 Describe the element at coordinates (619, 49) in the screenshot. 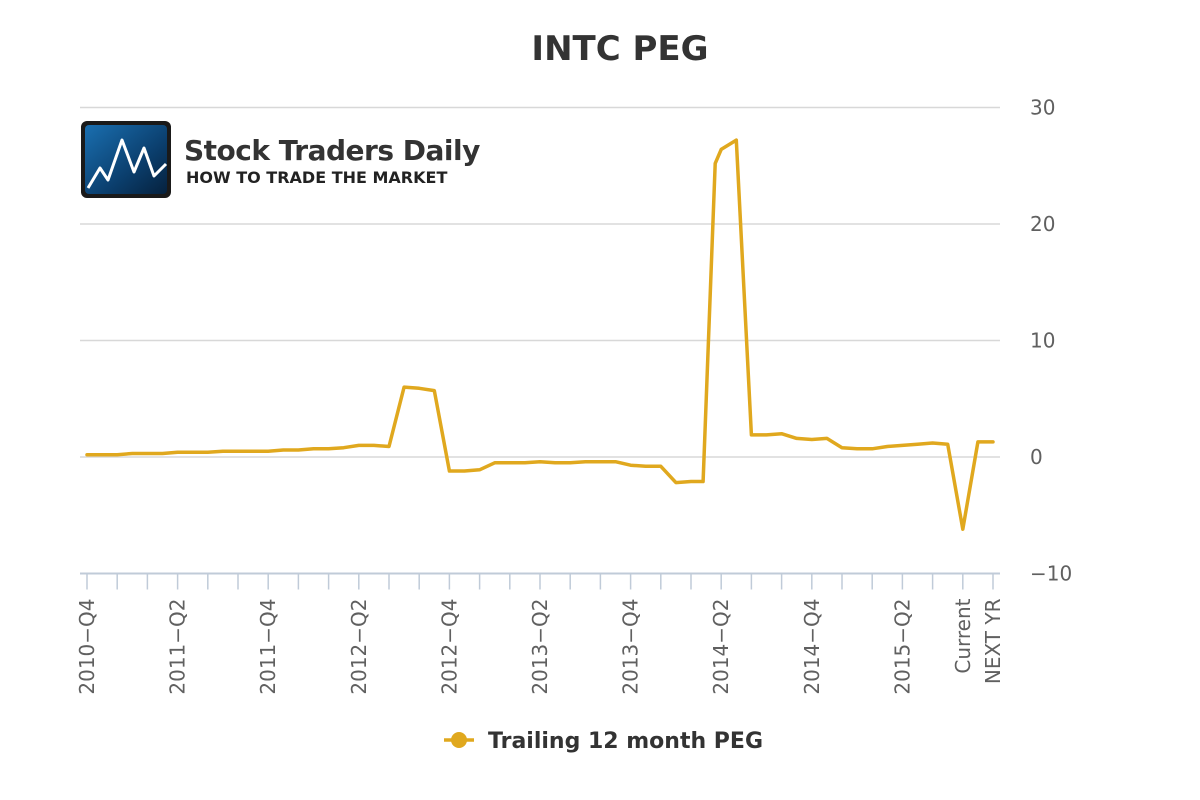

I see `chart-title: INTC PEG` at that location.